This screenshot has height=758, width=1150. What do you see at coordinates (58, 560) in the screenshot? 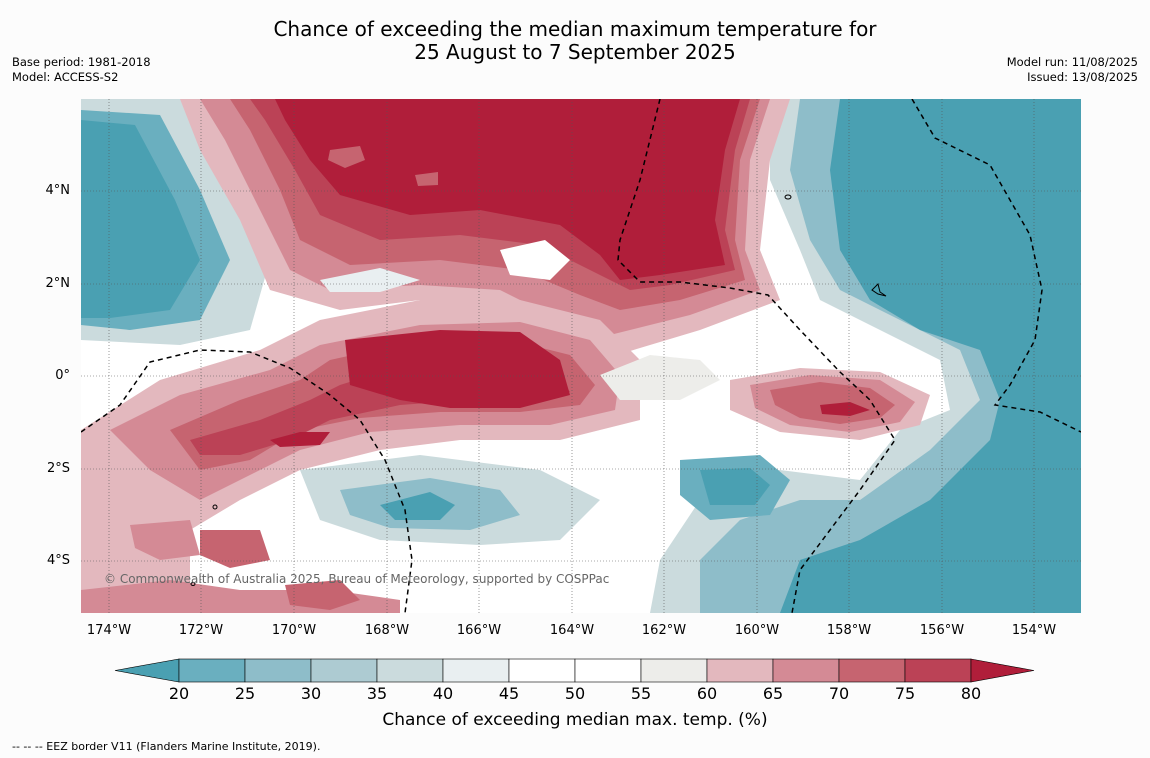
I see `lat-label: 4°S` at bounding box center [58, 560].